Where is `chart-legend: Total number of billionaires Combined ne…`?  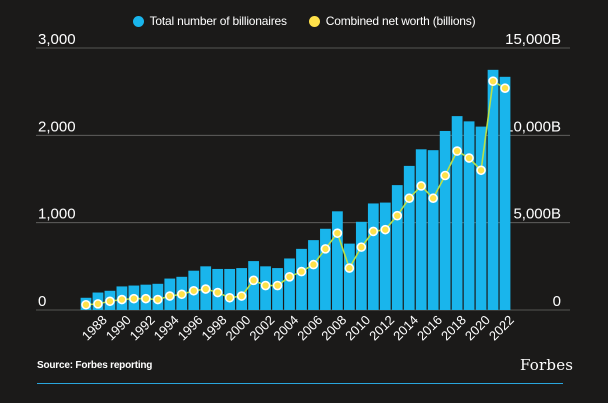
chart-legend: Total number of billionaires Combined ne… is located at coordinates (304, 21).